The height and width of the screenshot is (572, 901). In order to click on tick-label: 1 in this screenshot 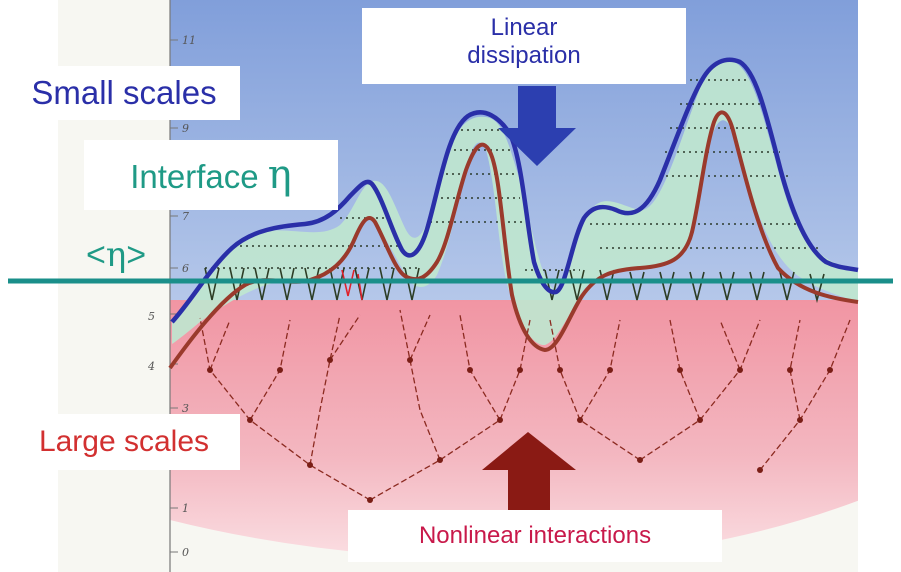, I will do `click(185, 508)`.